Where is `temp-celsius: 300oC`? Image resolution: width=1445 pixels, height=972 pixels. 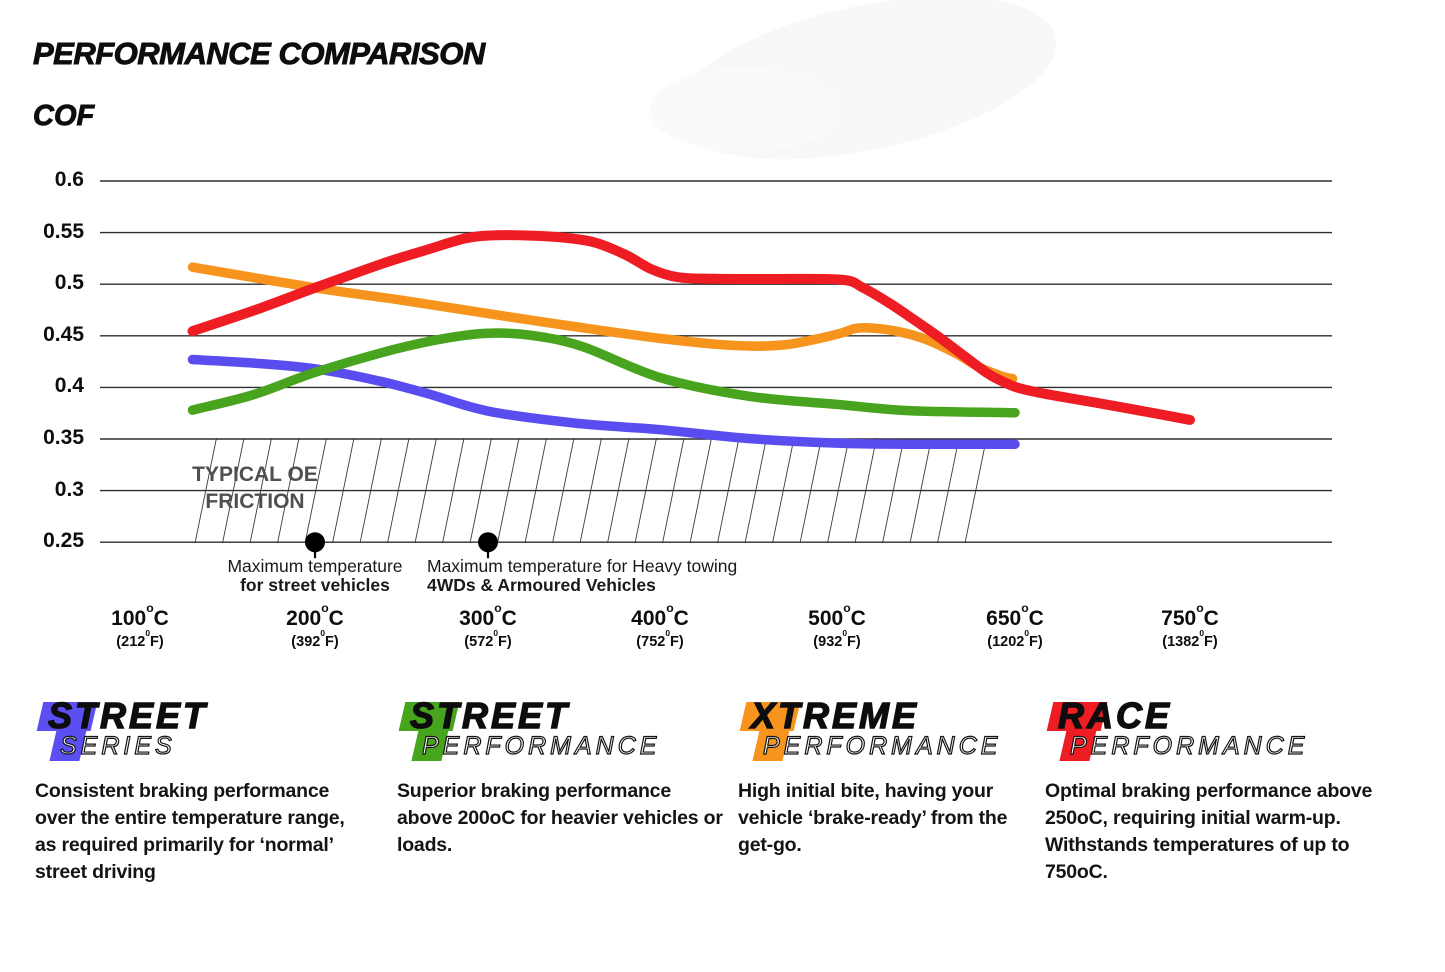 temp-celsius: 300oC is located at coordinates (488, 615).